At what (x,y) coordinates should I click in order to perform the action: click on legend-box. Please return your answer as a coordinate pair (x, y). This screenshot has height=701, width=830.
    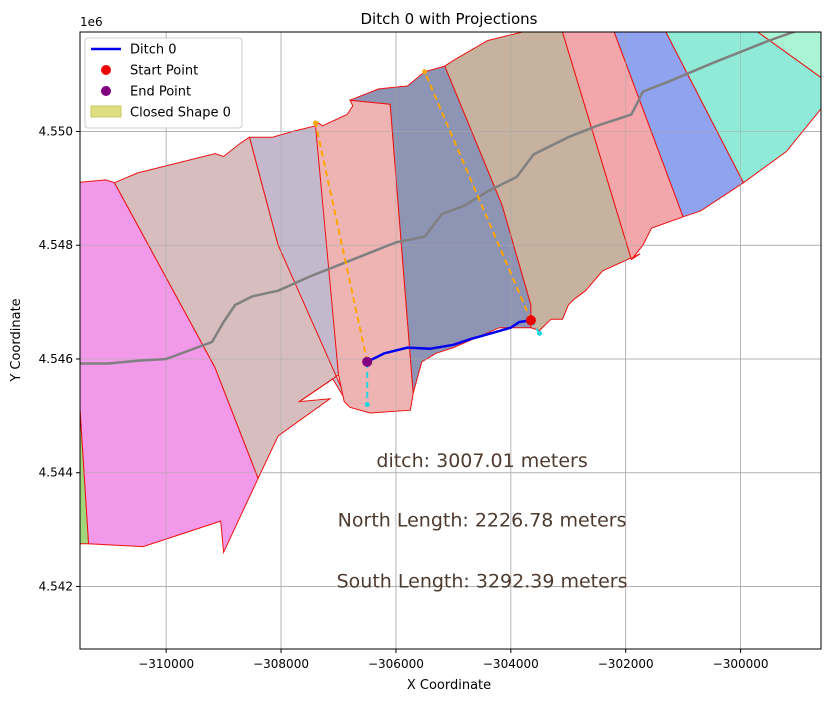
    Looking at the image, I should click on (163, 83).